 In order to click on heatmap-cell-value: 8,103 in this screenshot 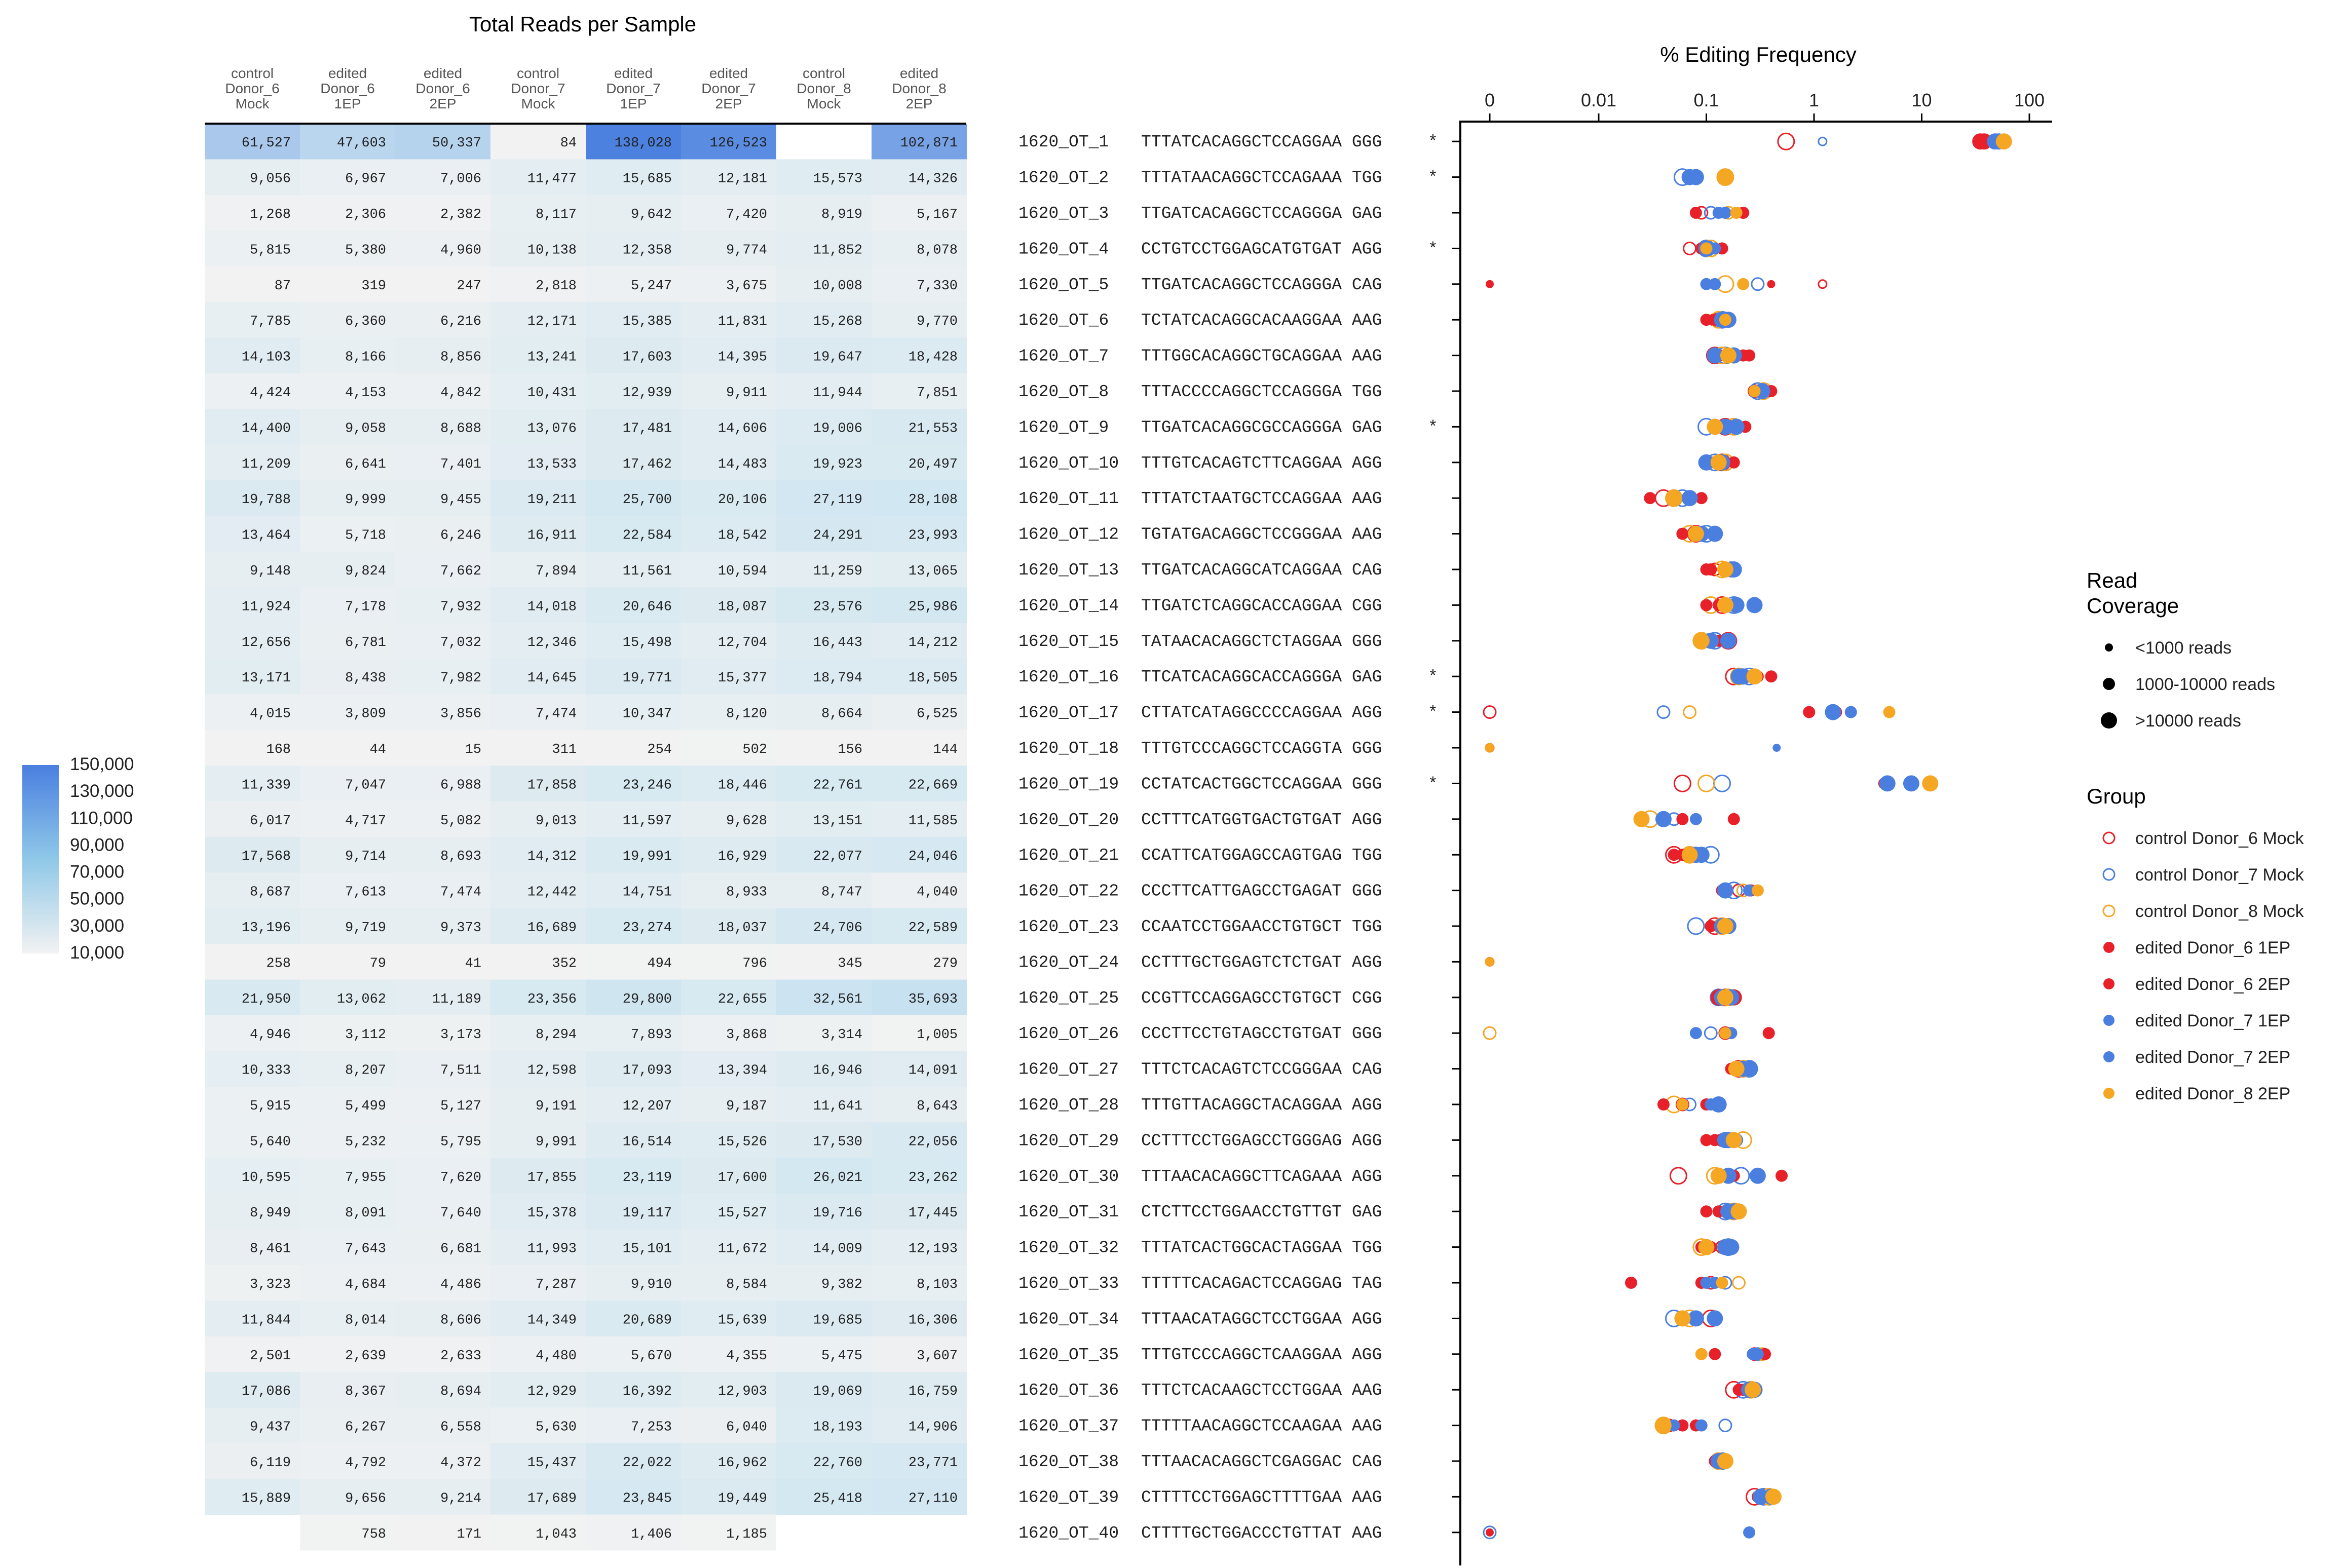, I will do `click(937, 1284)`.